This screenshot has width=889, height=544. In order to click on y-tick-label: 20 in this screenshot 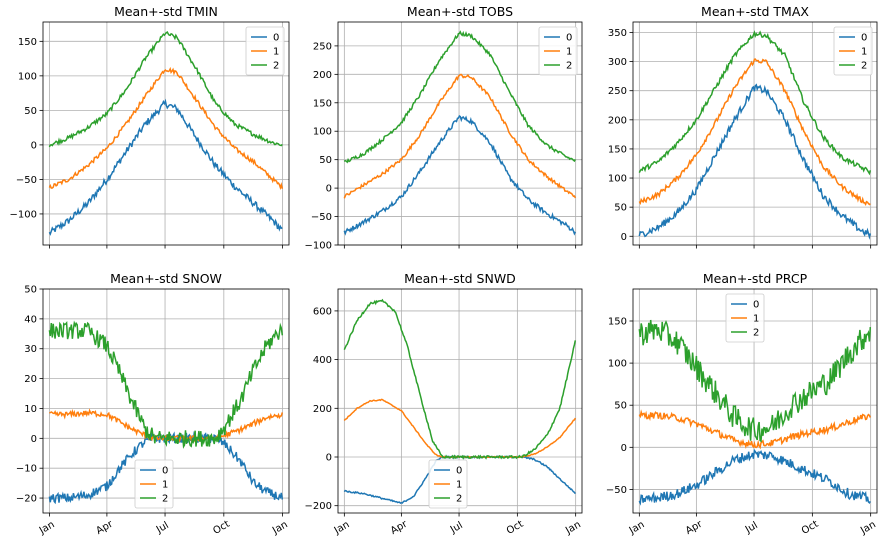, I will do `click(30, 379)`.